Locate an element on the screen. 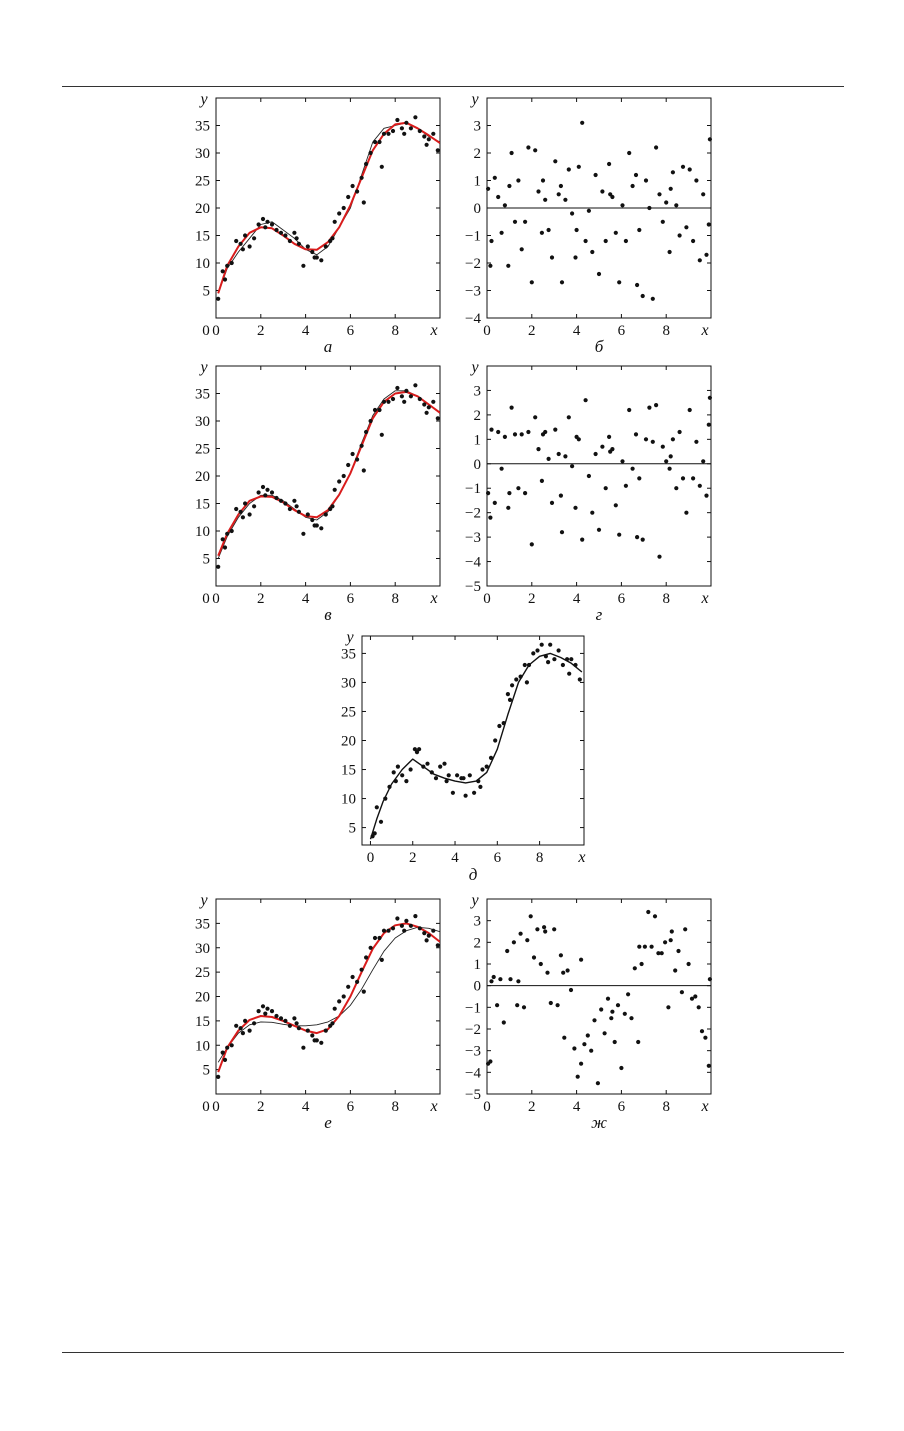 The width and height of the screenshot is (904, 1431). x-tick-label: 6 is located at coordinates (351, 599).